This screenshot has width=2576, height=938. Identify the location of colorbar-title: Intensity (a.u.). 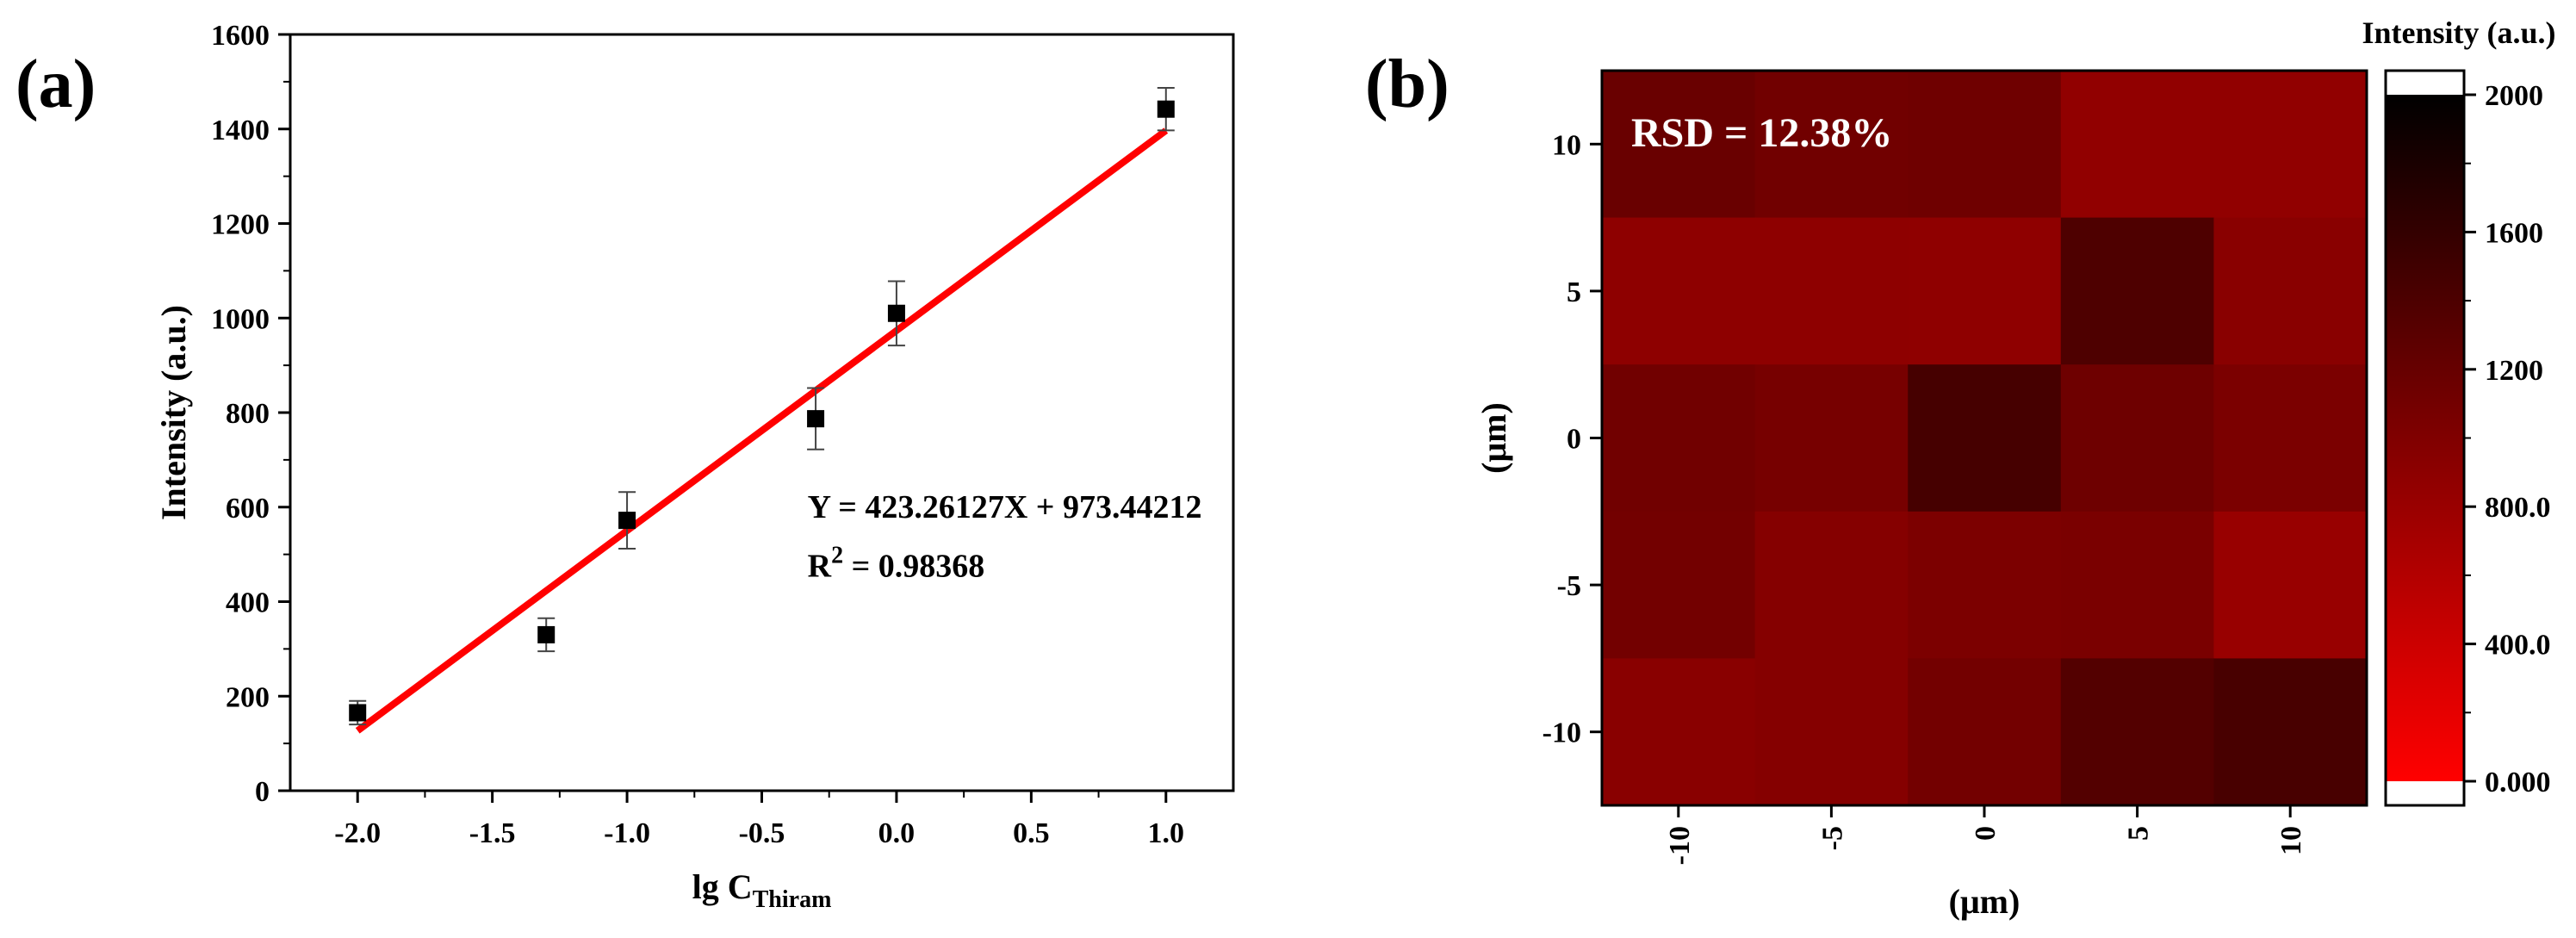
(2458, 33).